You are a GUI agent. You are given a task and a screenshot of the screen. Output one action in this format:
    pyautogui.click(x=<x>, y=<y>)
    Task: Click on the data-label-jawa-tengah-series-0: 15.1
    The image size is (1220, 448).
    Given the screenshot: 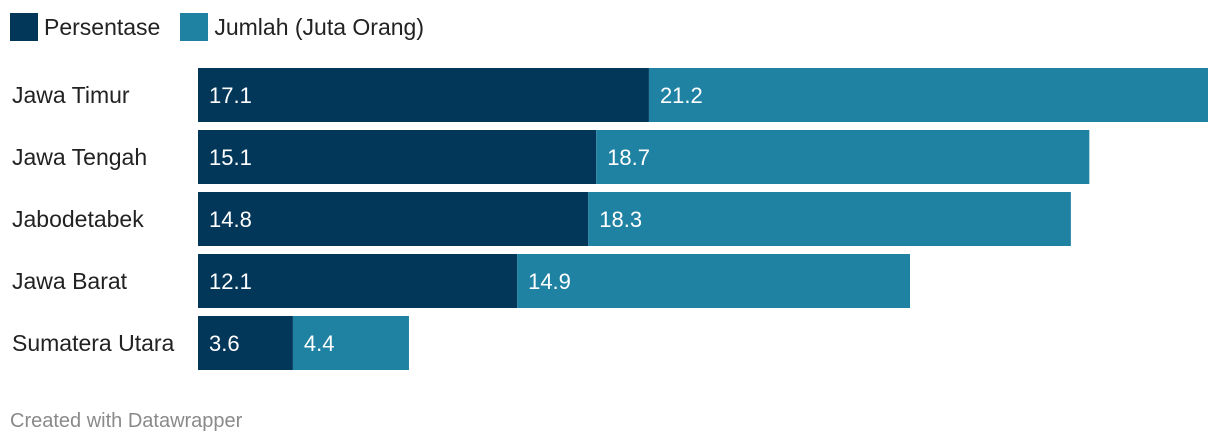 What is the action you would take?
    pyautogui.click(x=230, y=157)
    